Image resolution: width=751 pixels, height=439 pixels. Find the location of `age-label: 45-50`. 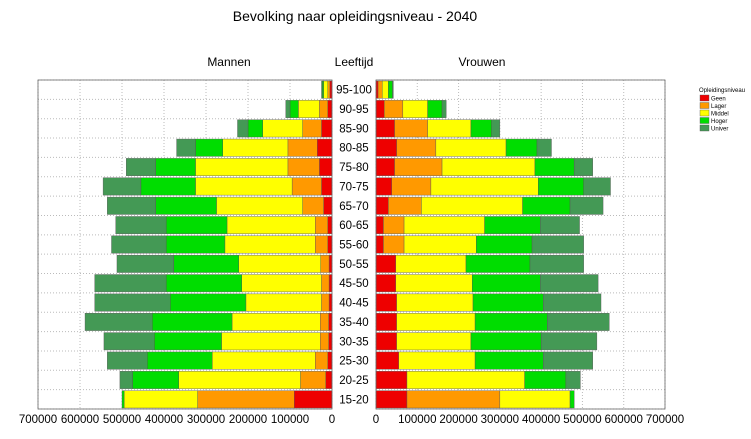

age-label: 45-50 is located at coordinates (353, 284).